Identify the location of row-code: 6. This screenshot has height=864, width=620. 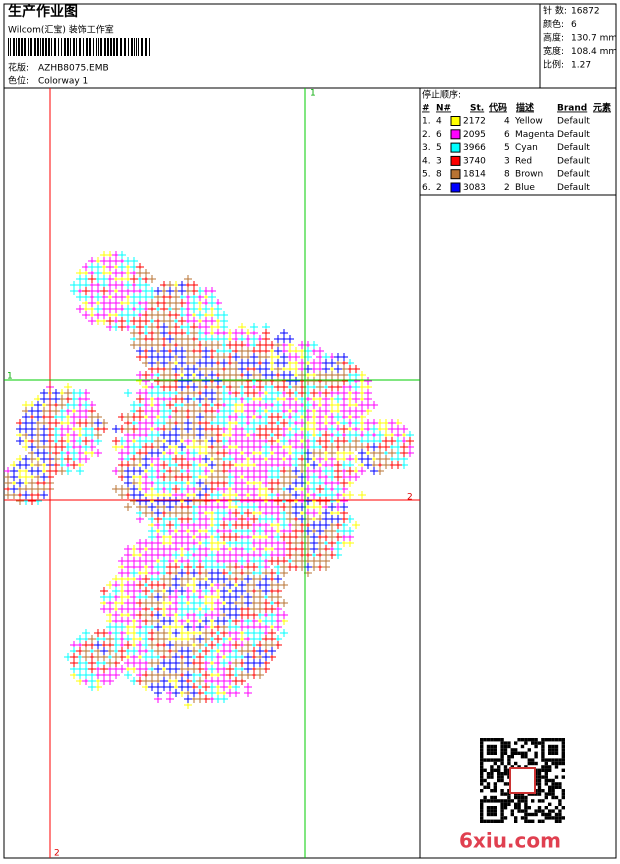
(507, 135).